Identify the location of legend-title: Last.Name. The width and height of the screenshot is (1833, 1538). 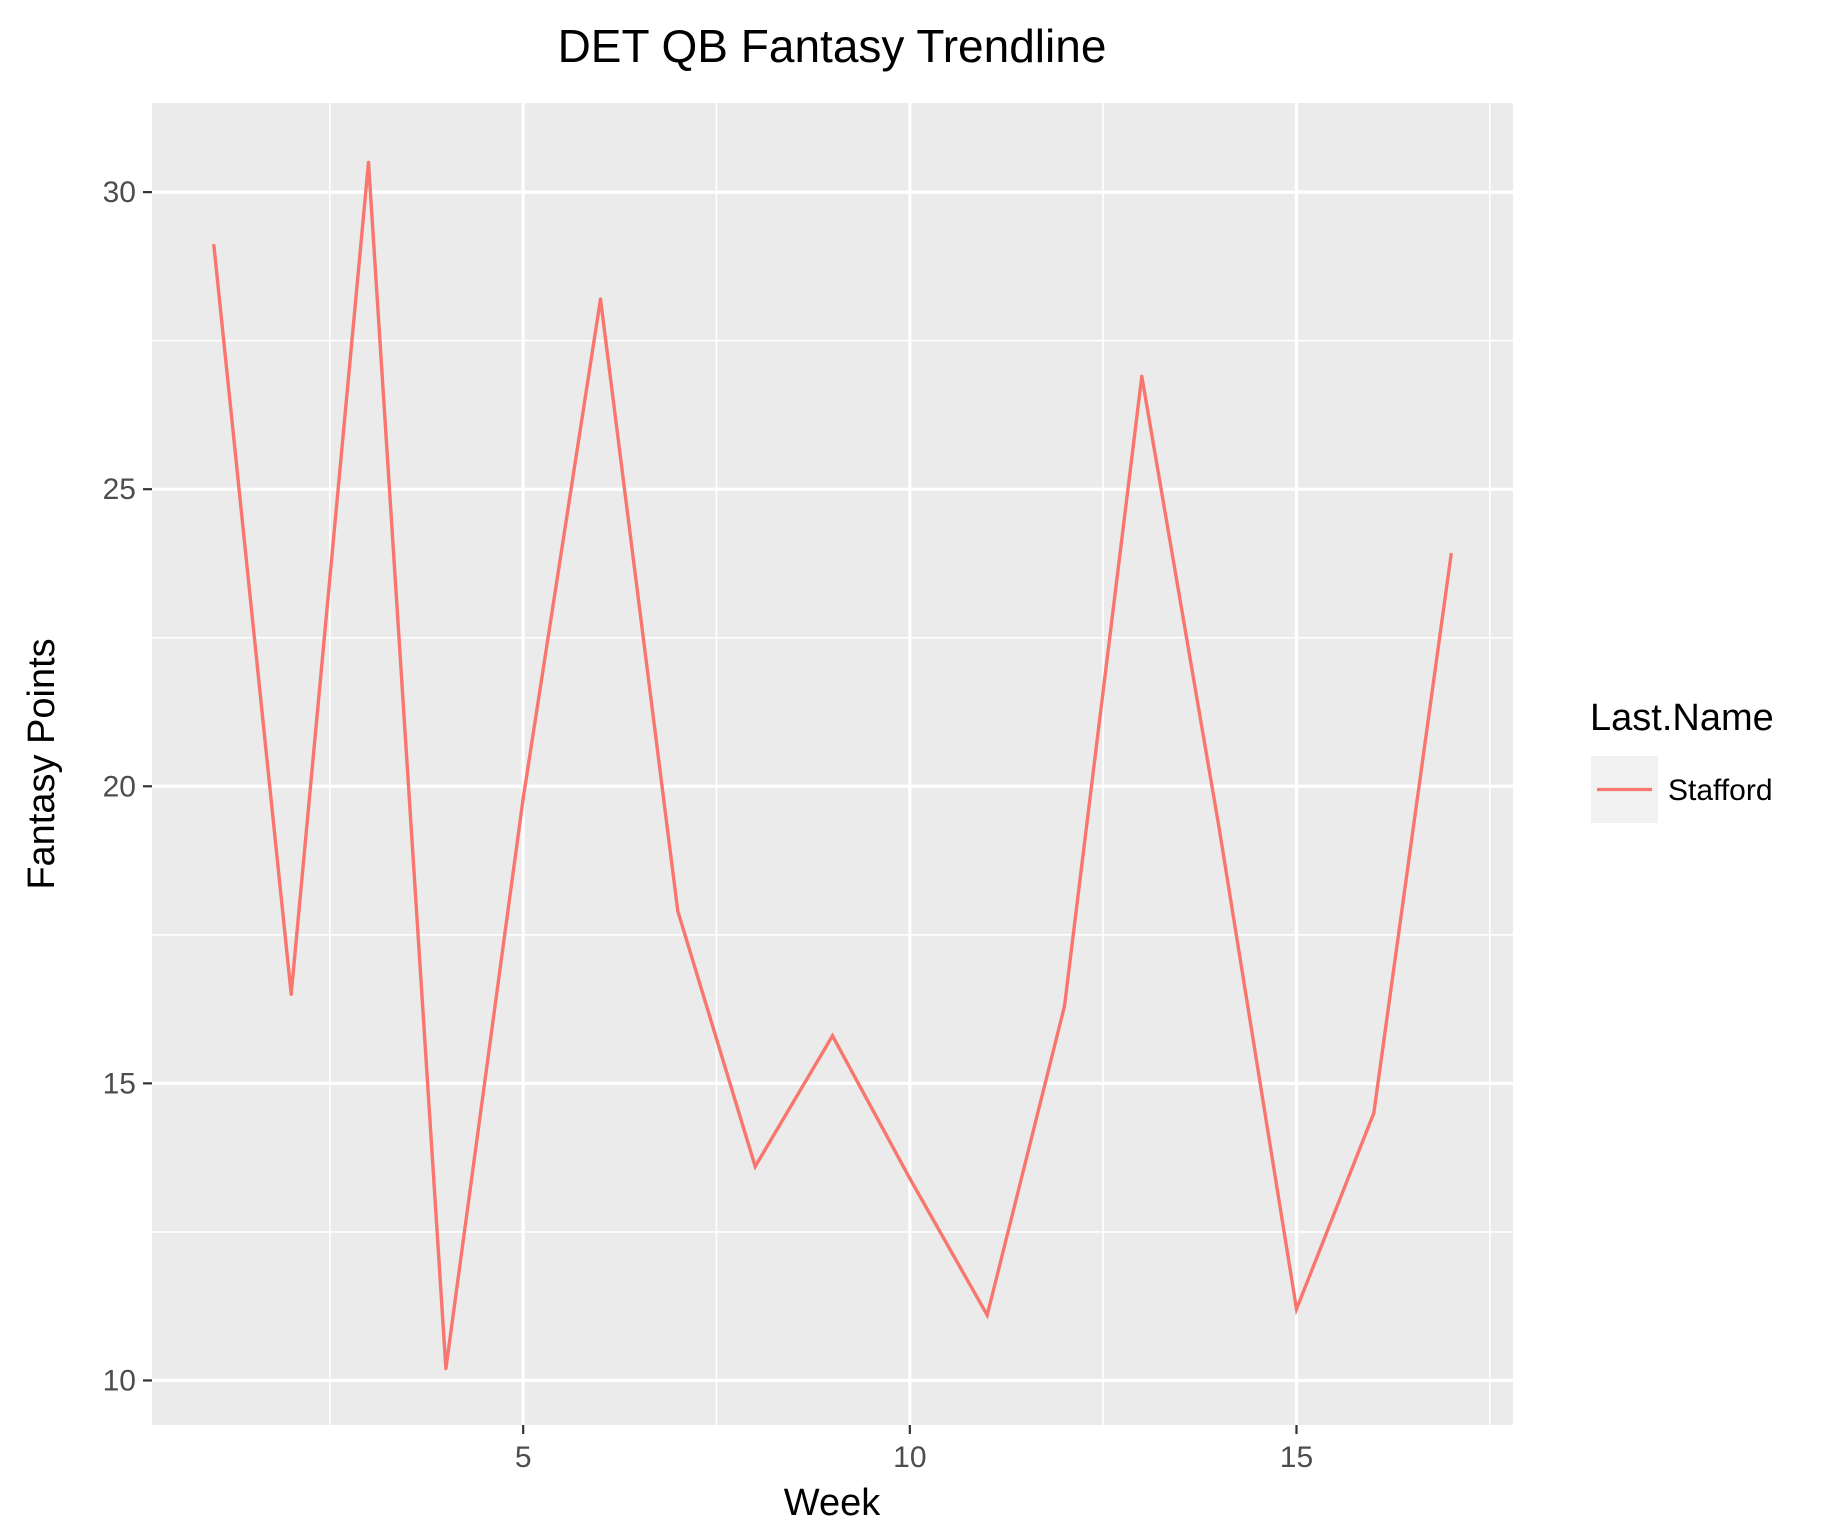
(1682, 718).